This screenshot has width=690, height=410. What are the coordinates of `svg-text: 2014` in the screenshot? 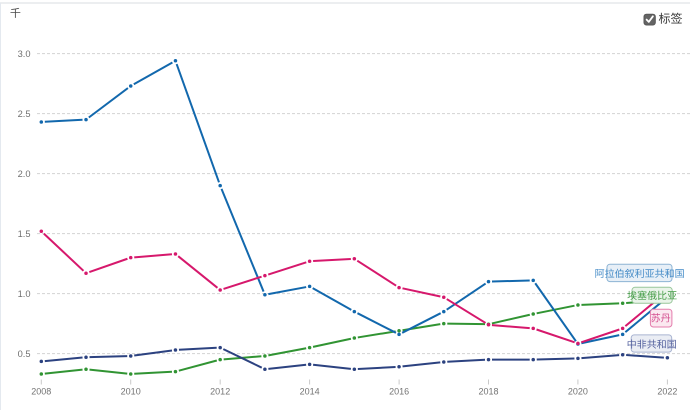 It's located at (310, 391).